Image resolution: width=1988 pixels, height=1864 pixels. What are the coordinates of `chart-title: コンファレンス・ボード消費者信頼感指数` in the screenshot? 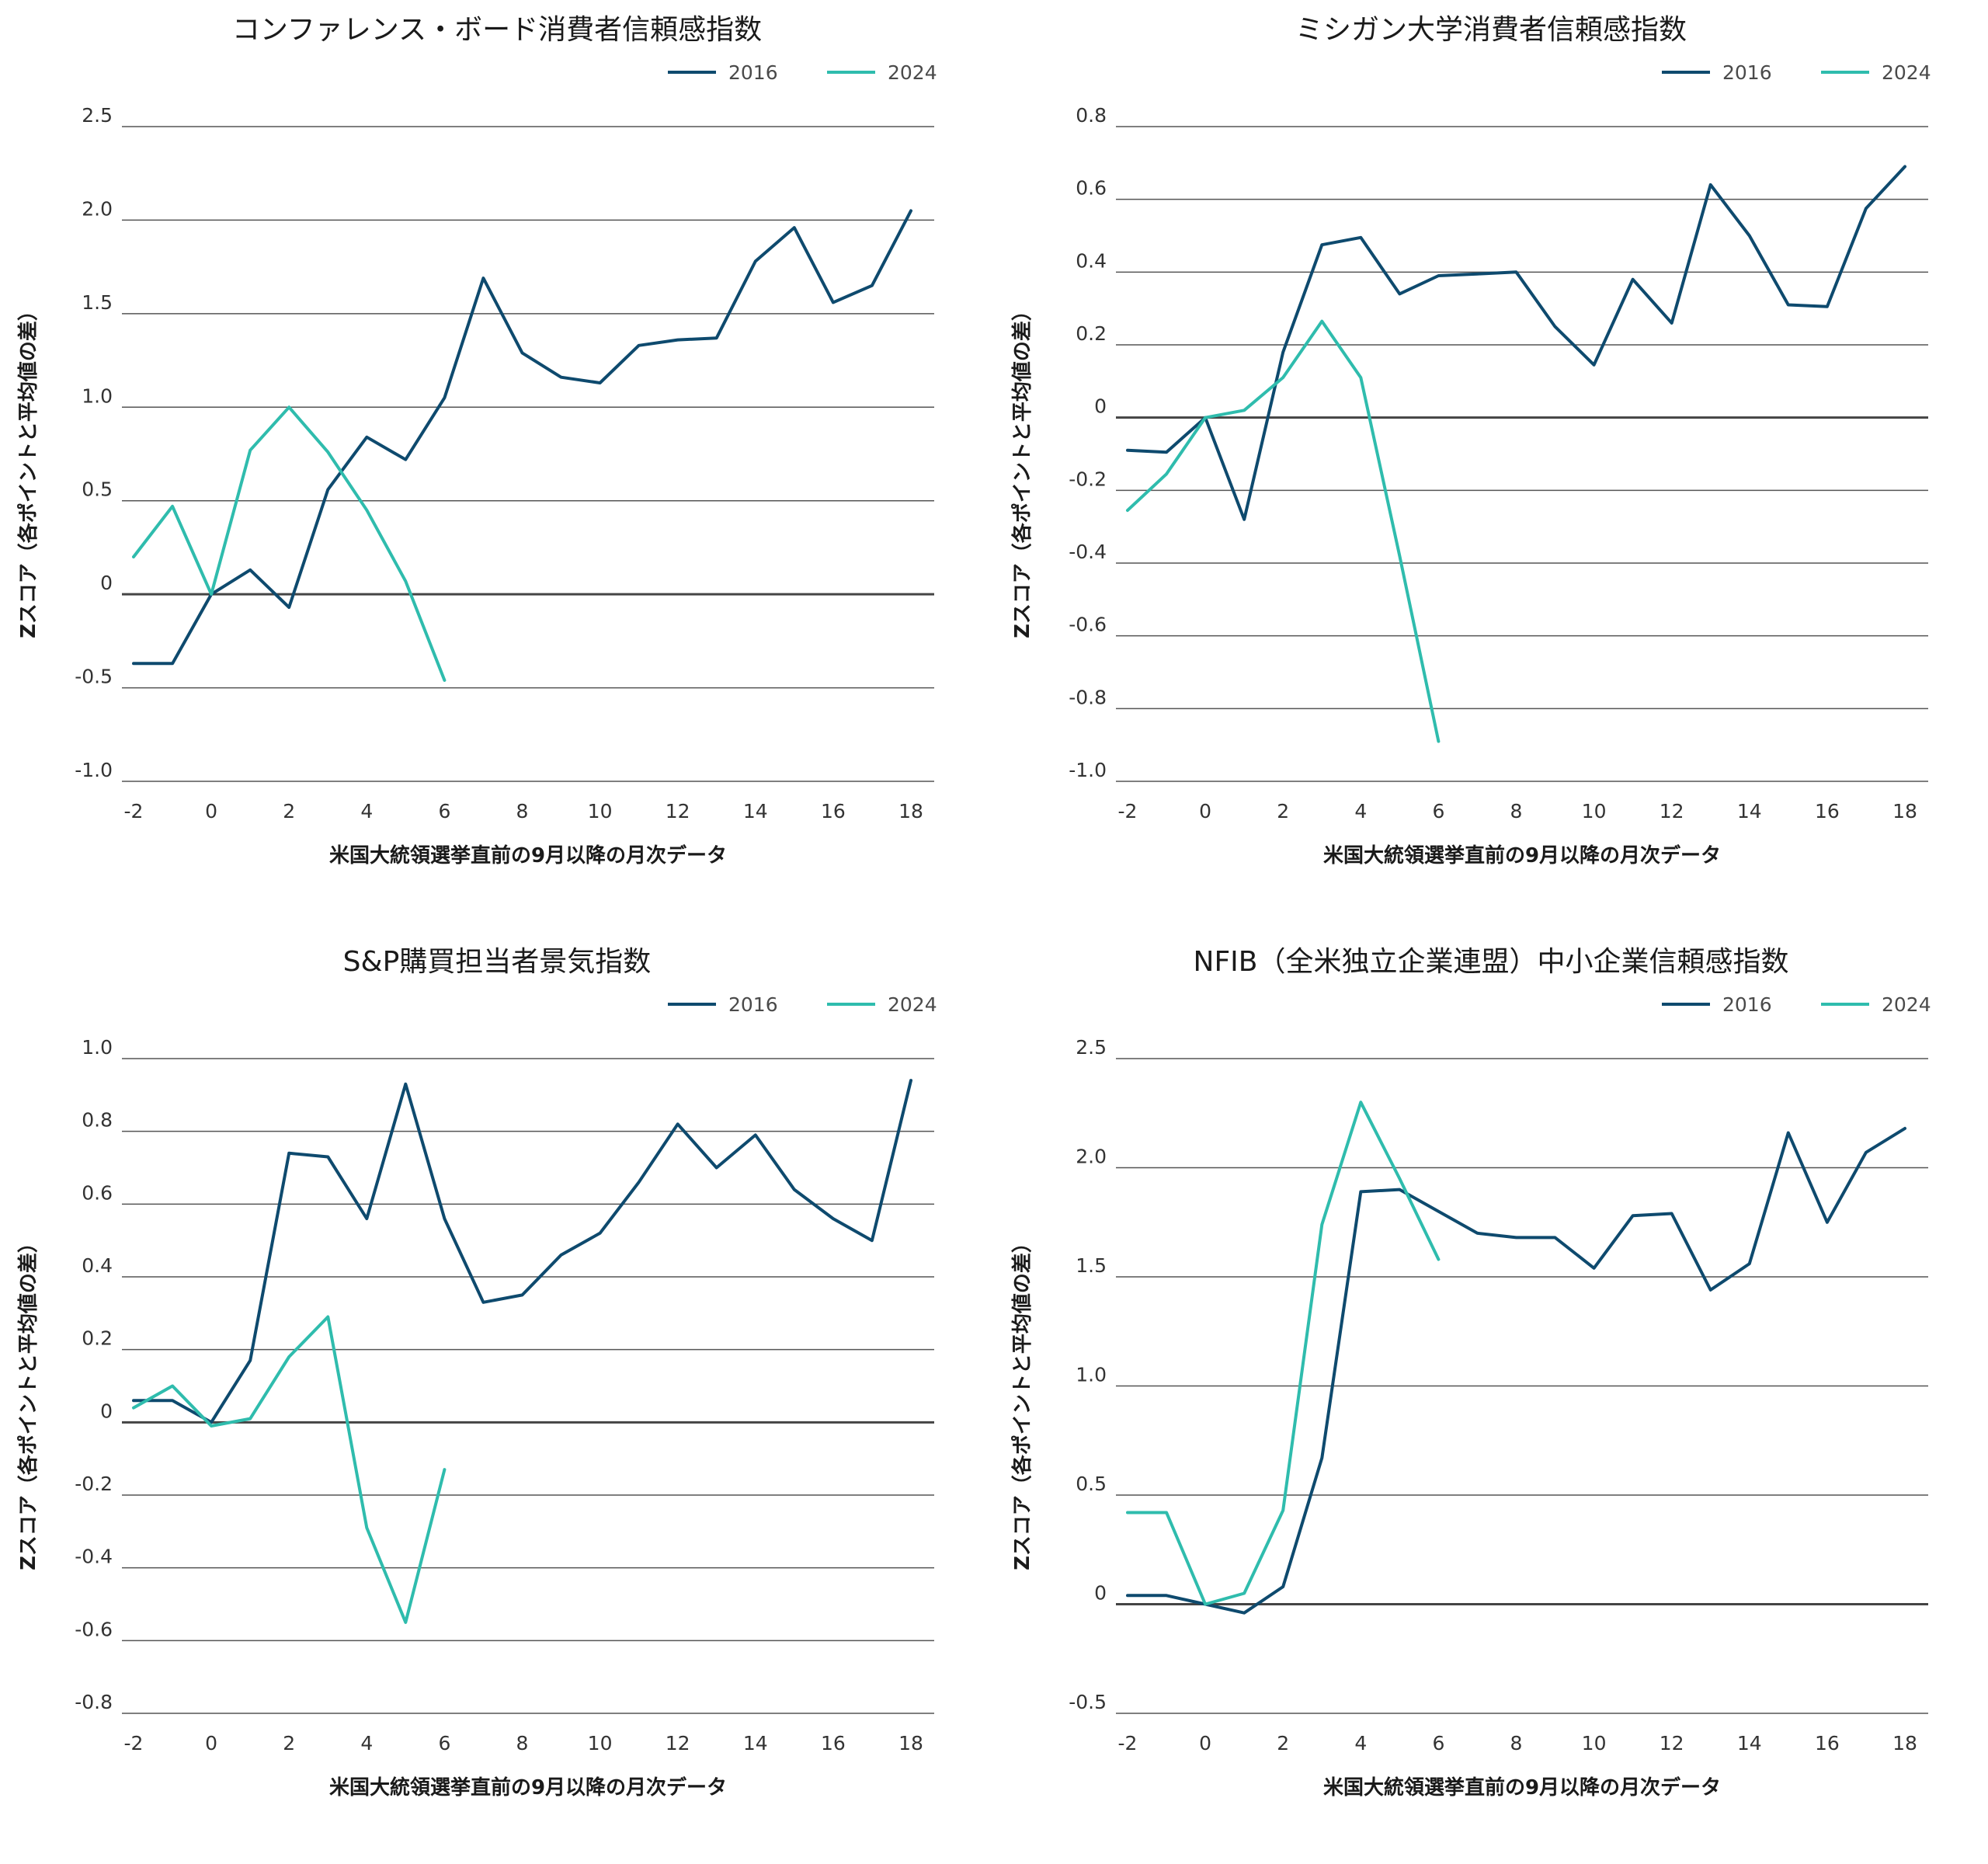 It's located at (497, 30).